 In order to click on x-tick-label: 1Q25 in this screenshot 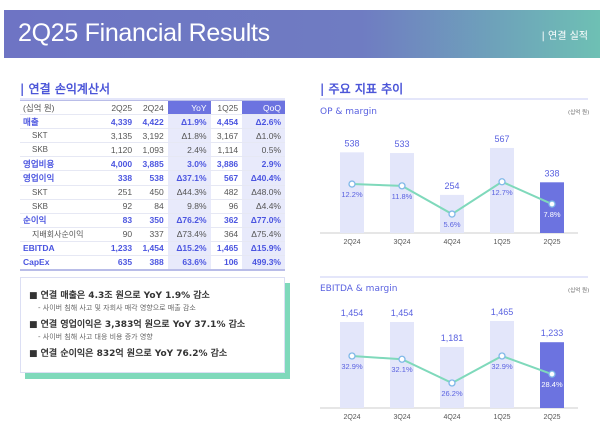, I will do `click(501, 242)`.